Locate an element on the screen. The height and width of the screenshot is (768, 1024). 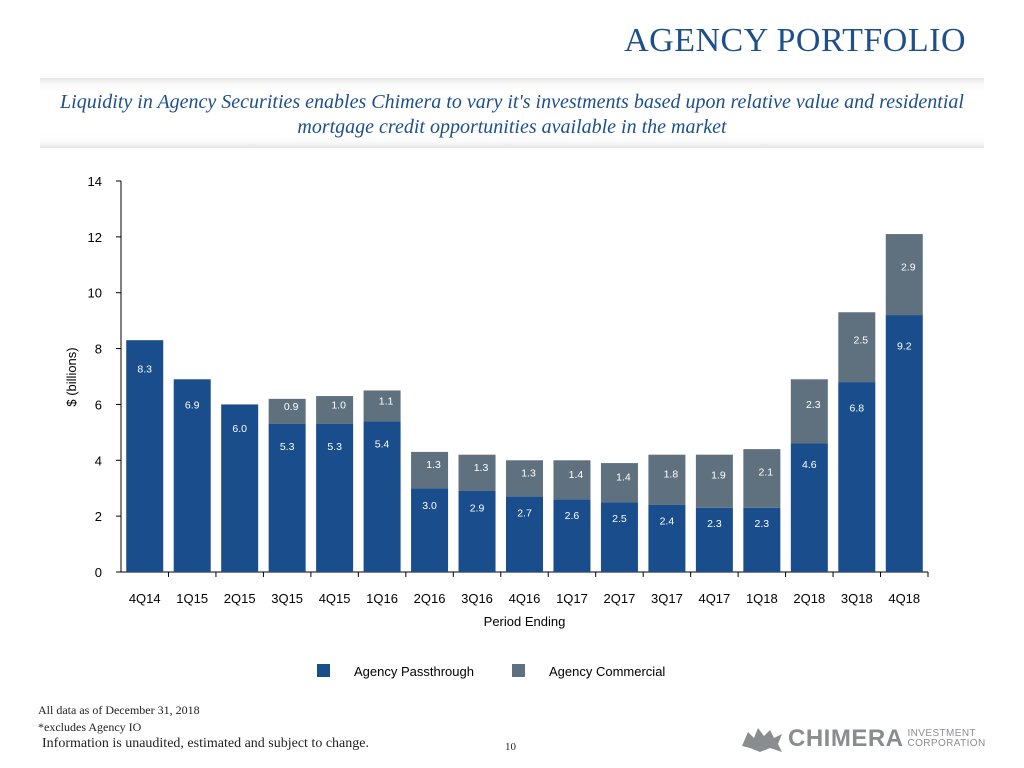
x-tick-label: 3Q18 is located at coordinates (857, 598).